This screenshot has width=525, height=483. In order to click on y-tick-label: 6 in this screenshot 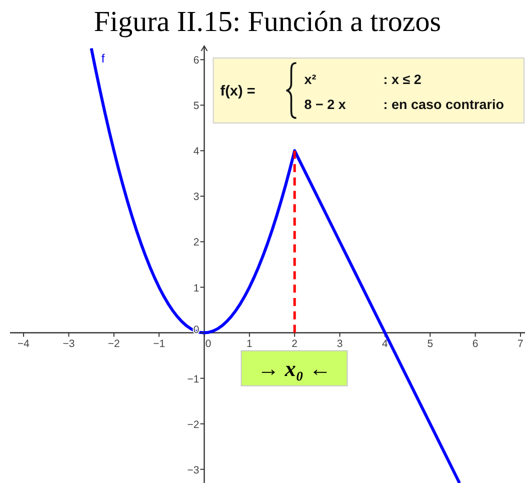, I will do `click(196, 60)`.